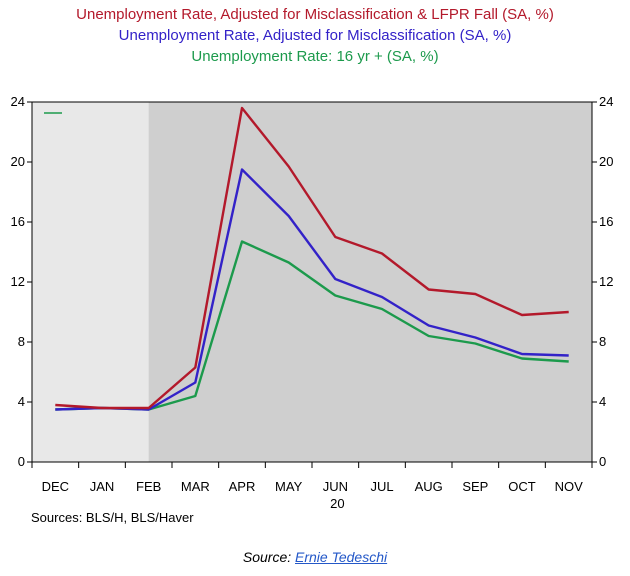 This screenshot has height=576, width=630. What do you see at coordinates (242, 486) in the screenshot?
I see `x-tick-label-apr: APR` at bounding box center [242, 486].